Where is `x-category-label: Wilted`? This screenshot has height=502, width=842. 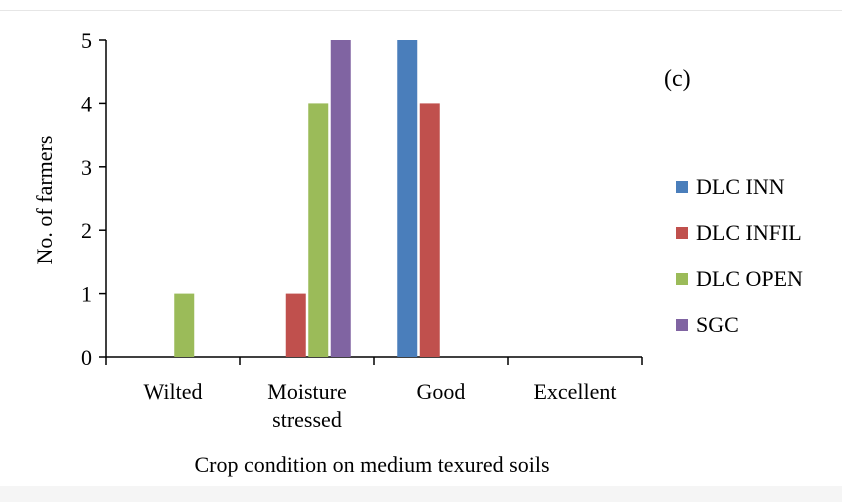 x-category-label: Wilted is located at coordinates (173, 391).